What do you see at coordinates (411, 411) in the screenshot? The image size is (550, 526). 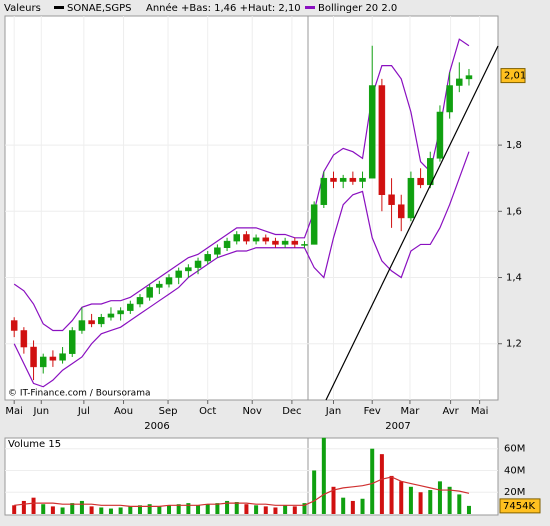 I see `x-tick-label: Mar` at bounding box center [411, 411].